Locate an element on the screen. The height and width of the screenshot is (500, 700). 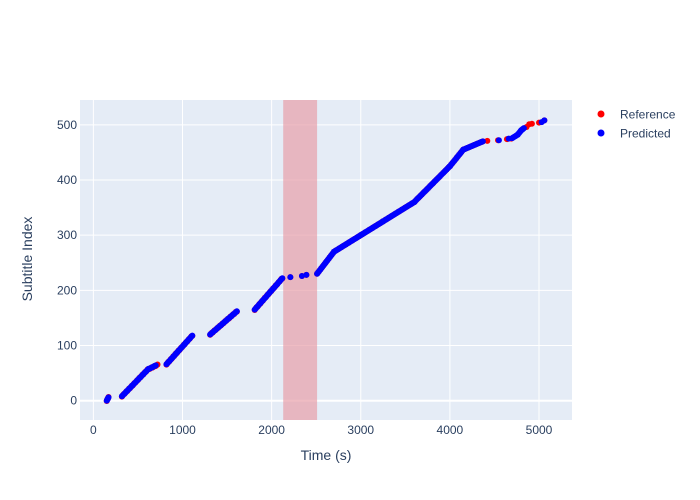
legend: Reference Predicted is located at coordinates (636, 124).